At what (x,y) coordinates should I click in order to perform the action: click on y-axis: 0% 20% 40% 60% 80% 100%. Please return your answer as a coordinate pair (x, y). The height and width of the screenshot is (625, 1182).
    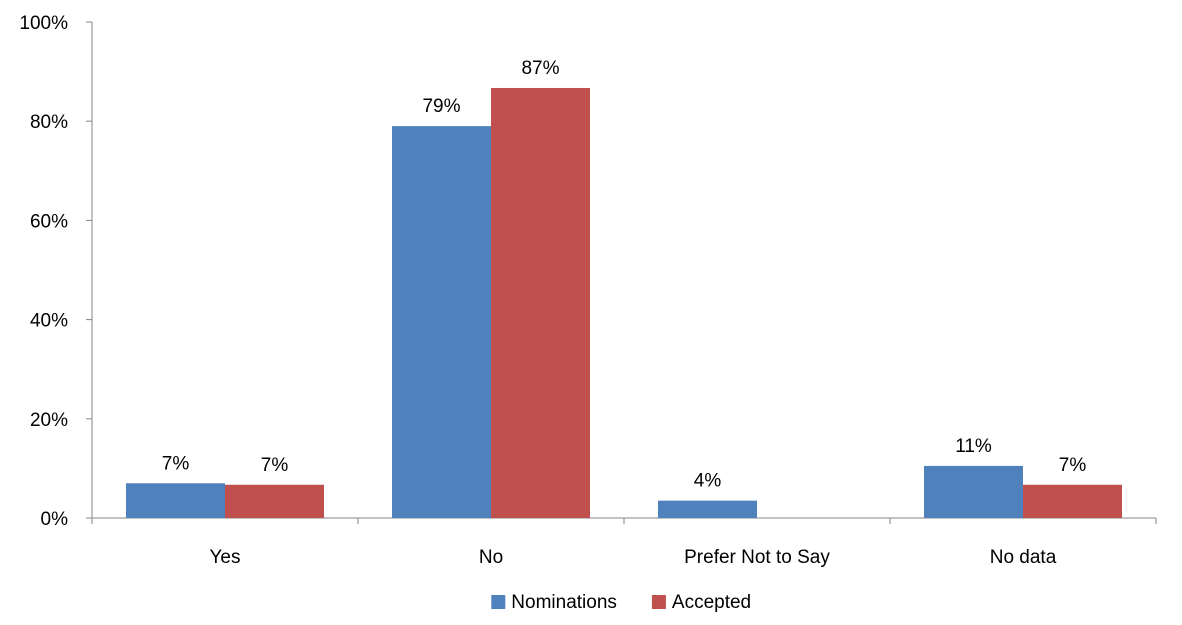
    Looking at the image, I should click on (56, 271).